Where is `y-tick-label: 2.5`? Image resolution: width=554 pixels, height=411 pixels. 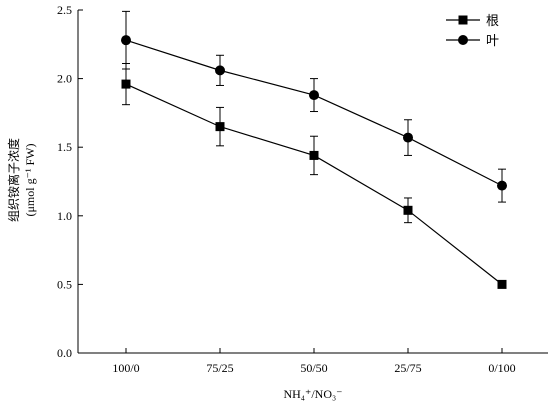
y-tick-label: 2.5 is located at coordinates (64, 10).